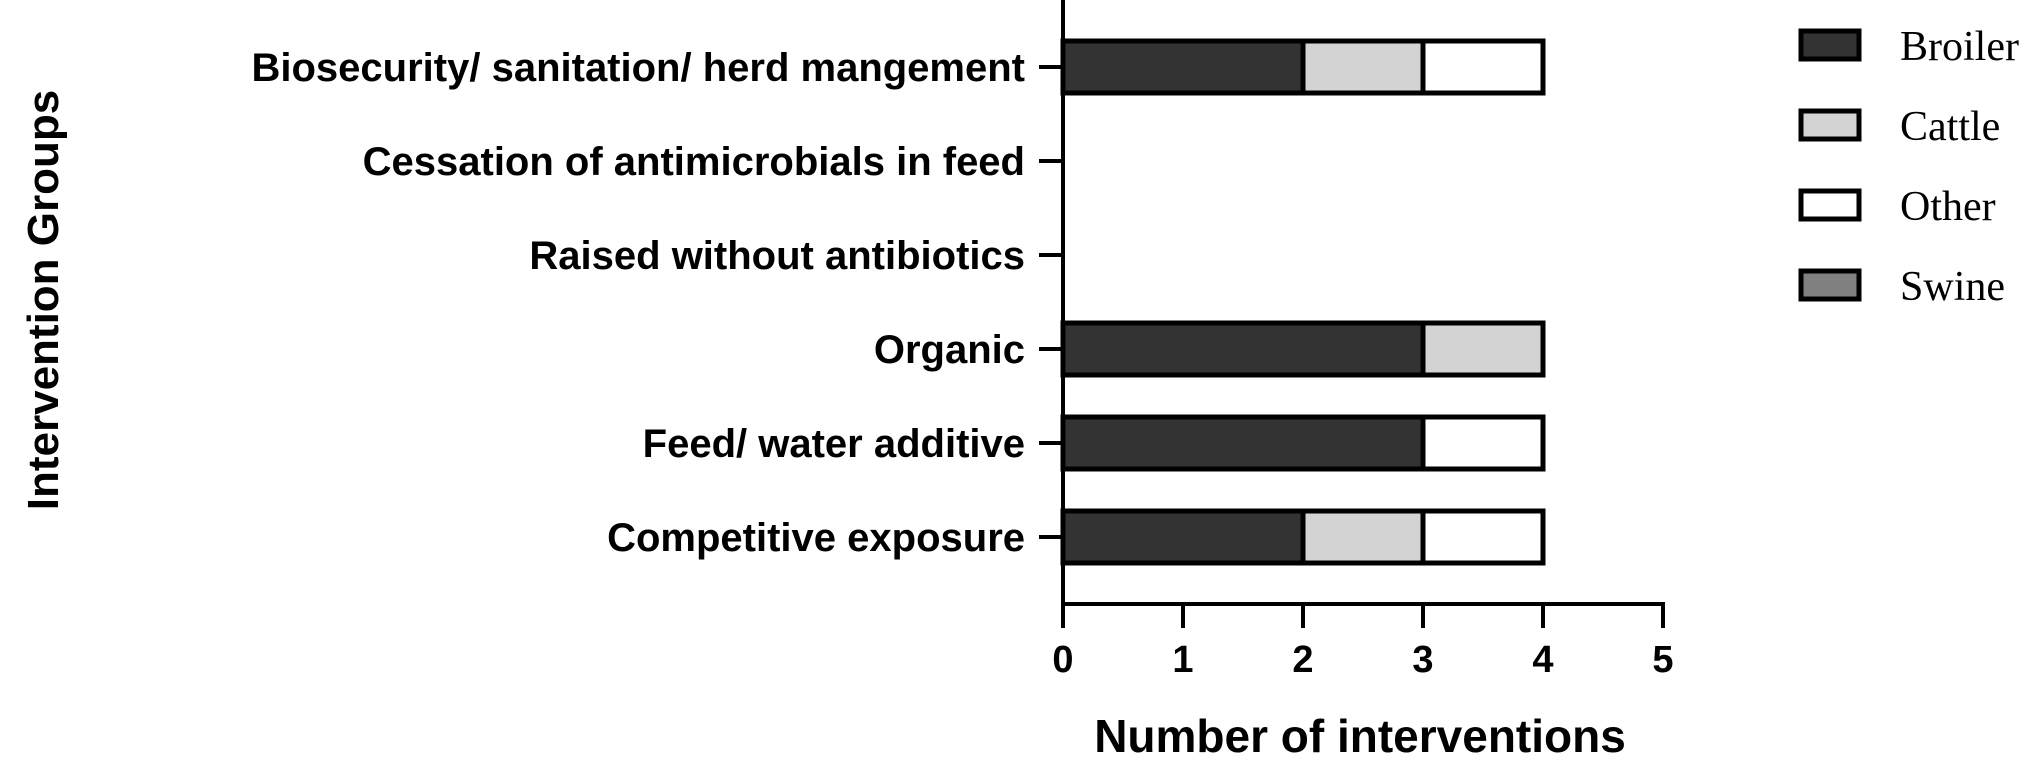  I want to click on x-tick-label-0: 0, so click(1062, 660).